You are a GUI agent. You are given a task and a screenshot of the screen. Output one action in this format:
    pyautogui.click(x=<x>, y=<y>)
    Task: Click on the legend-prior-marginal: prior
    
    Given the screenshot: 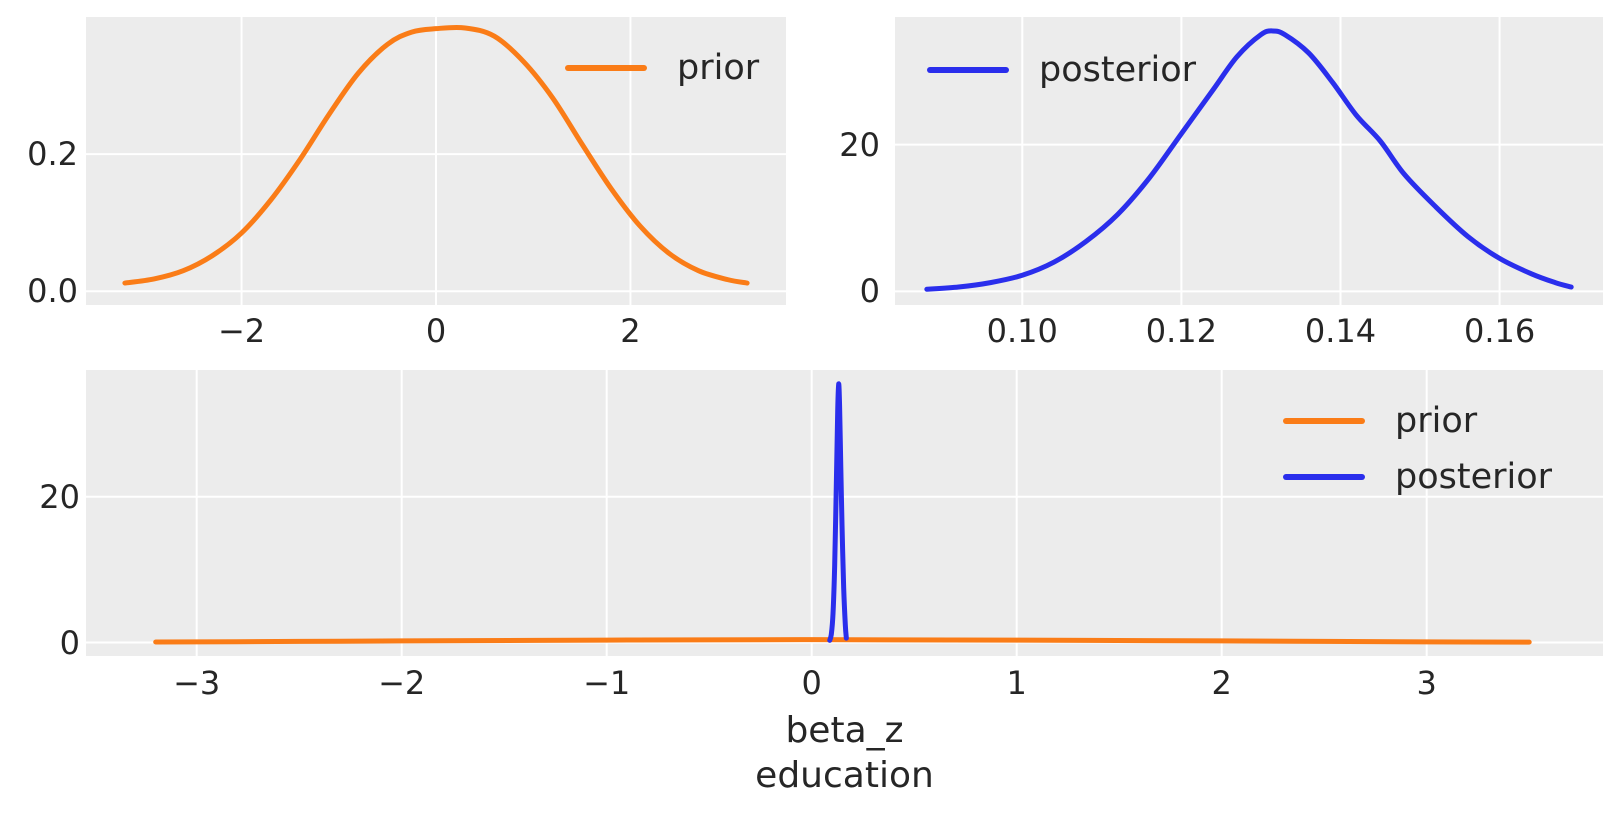 What is the action you would take?
    pyautogui.click(x=662, y=68)
    